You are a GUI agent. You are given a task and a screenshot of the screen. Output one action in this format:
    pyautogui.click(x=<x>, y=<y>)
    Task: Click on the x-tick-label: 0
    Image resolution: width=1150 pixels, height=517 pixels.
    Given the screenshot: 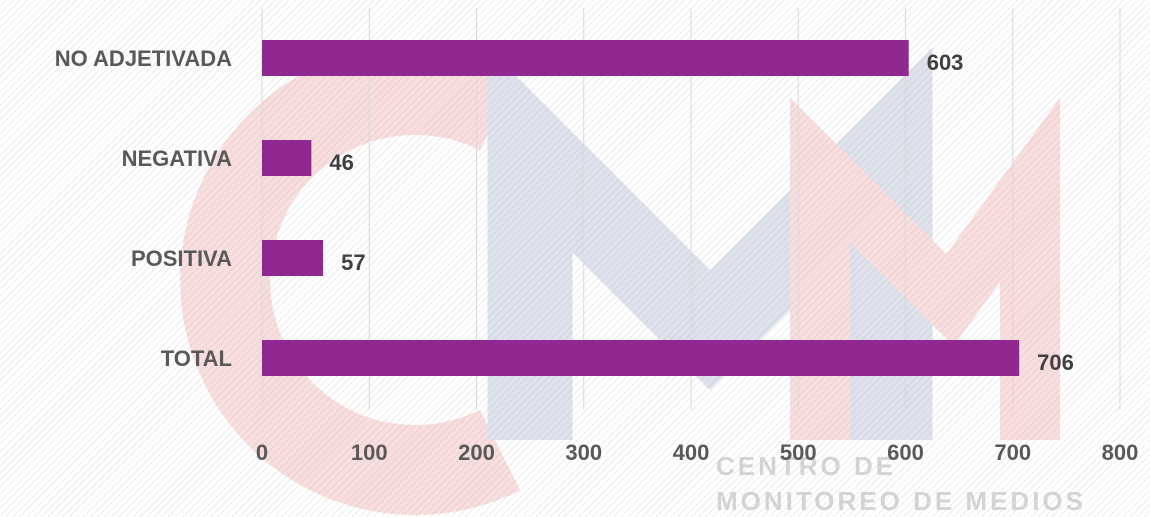 What is the action you would take?
    pyautogui.click(x=262, y=452)
    